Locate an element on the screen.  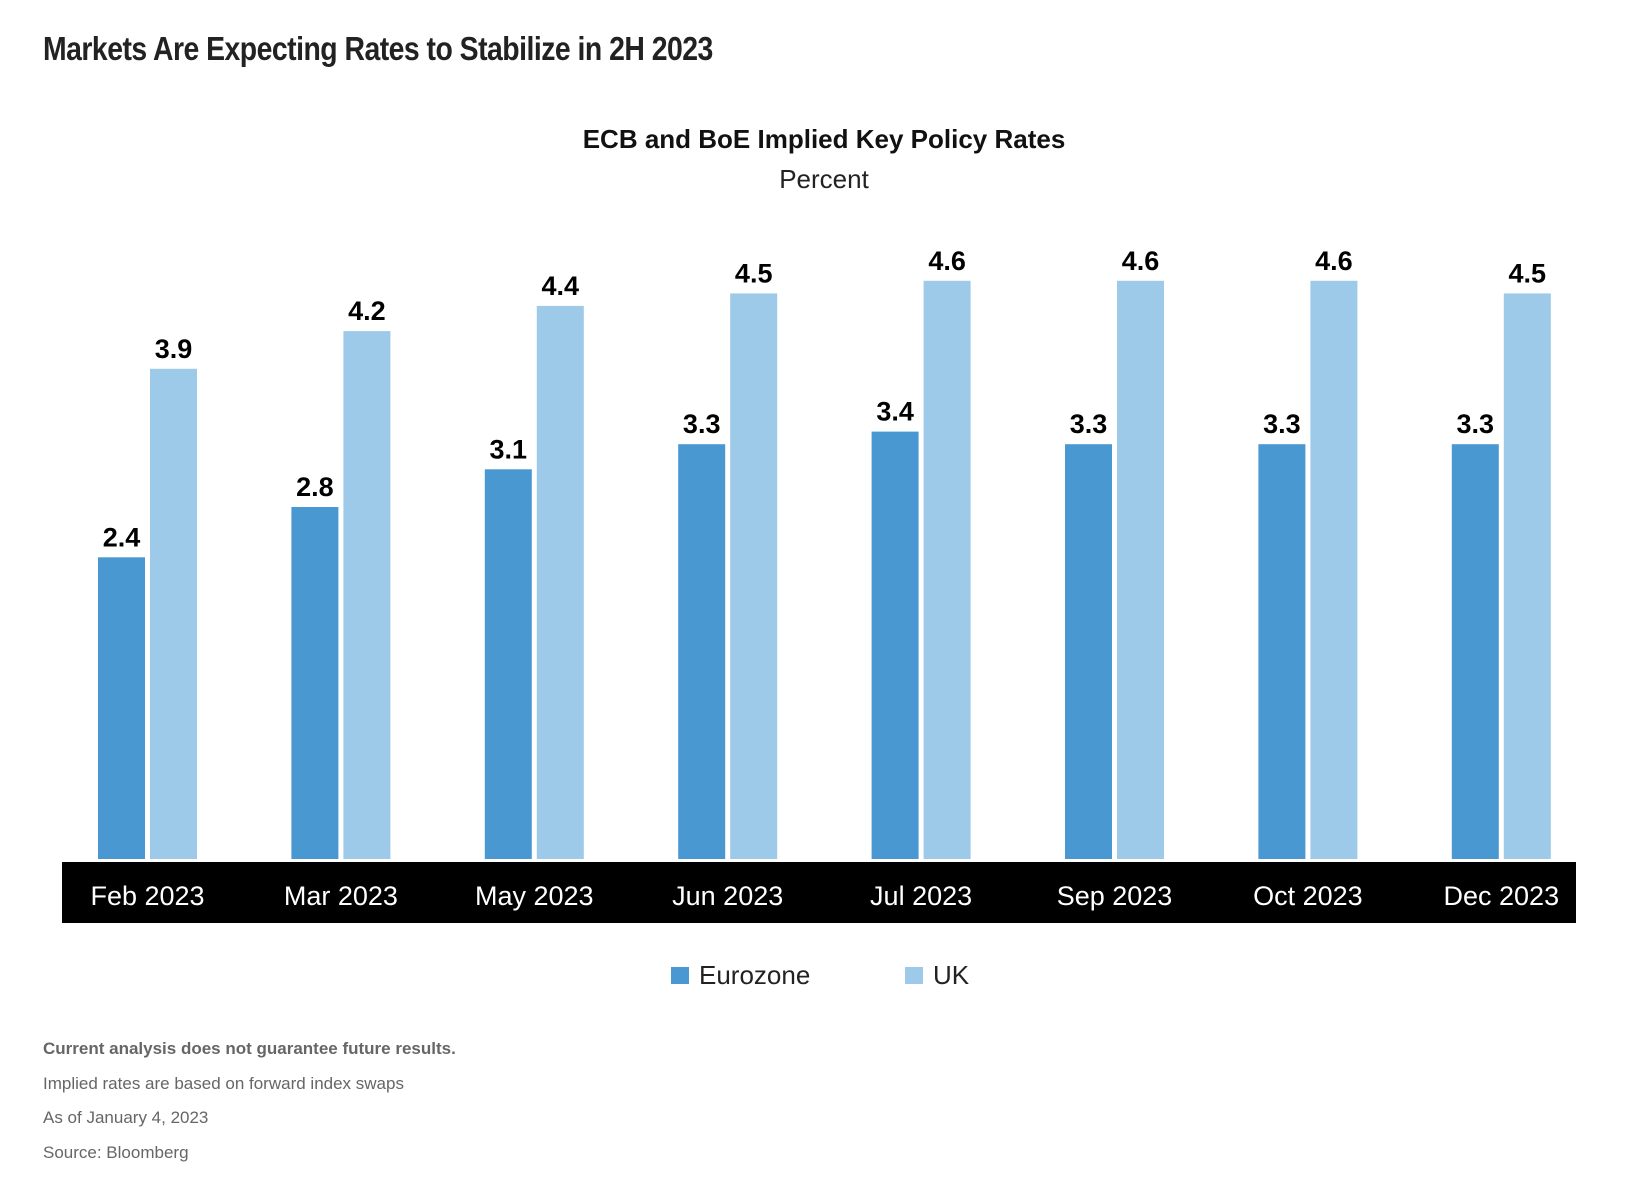
data-label-uk-sep-2023: 4.6 is located at coordinates (1141, 261).